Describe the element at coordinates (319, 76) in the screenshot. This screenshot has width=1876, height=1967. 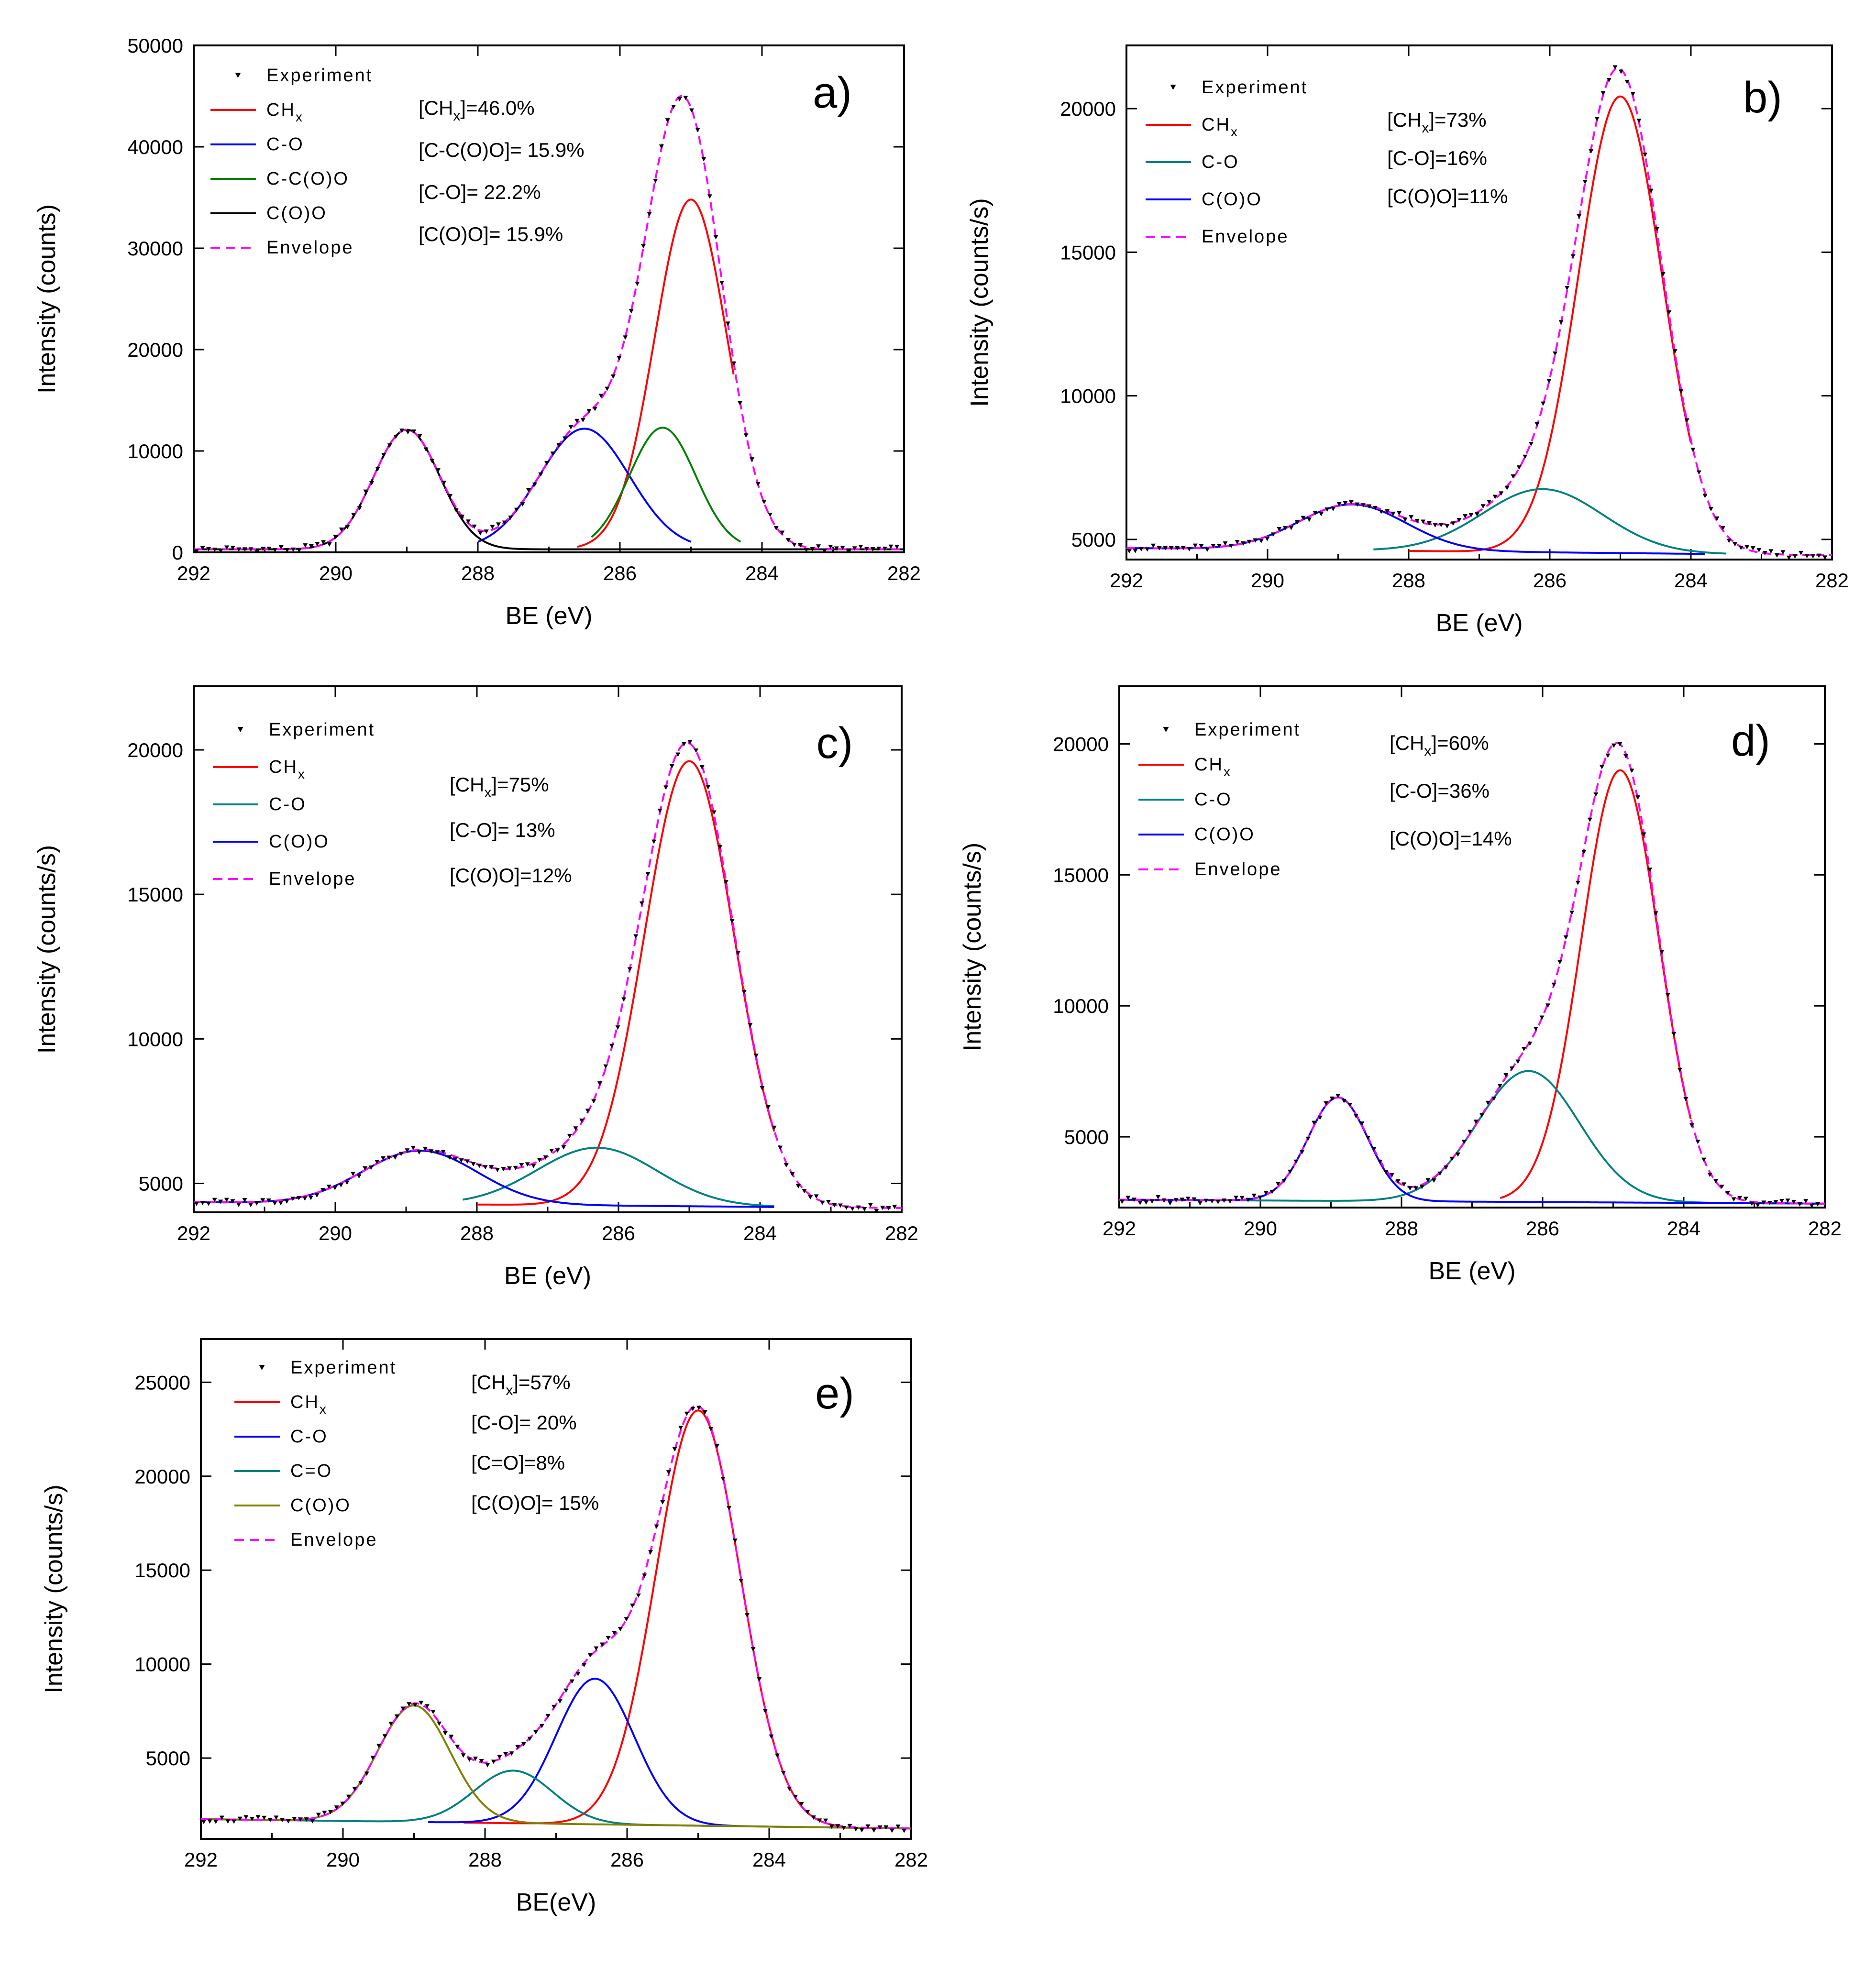
I see `legend-label: Experiment` at that location.